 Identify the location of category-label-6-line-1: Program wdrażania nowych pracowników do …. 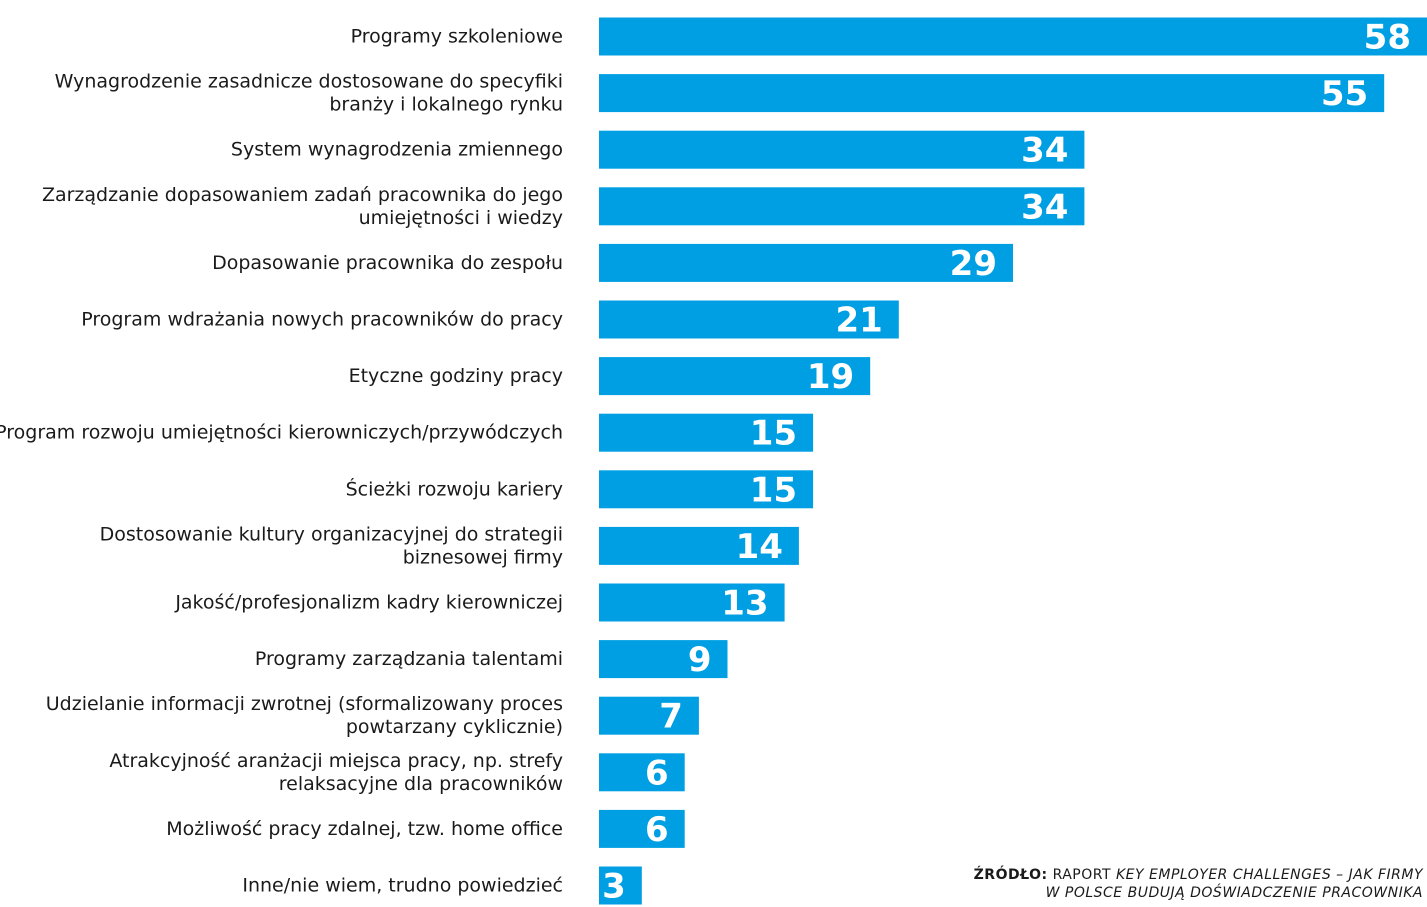
(322, 320).